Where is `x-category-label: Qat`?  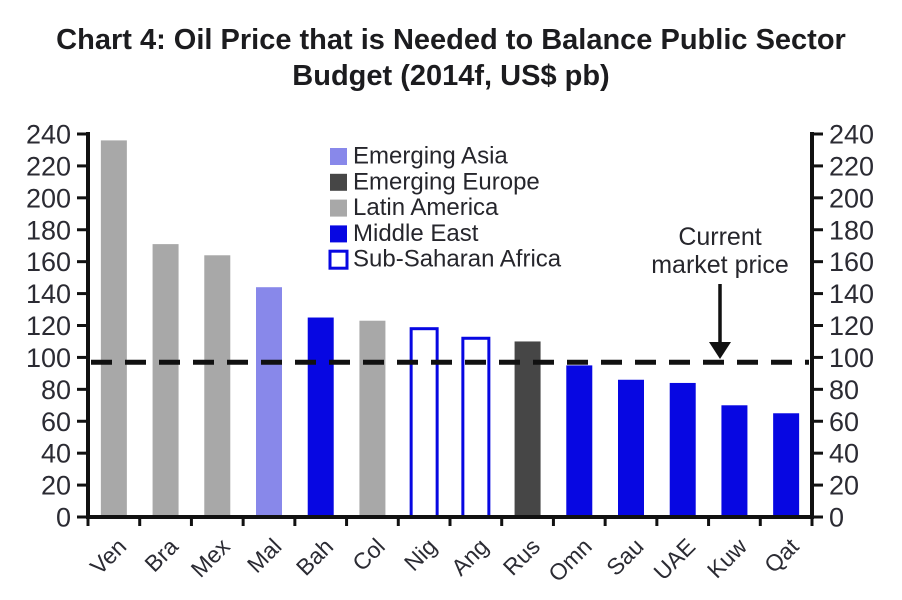 x-category-label: Qat is located at coordinates (781, 555).